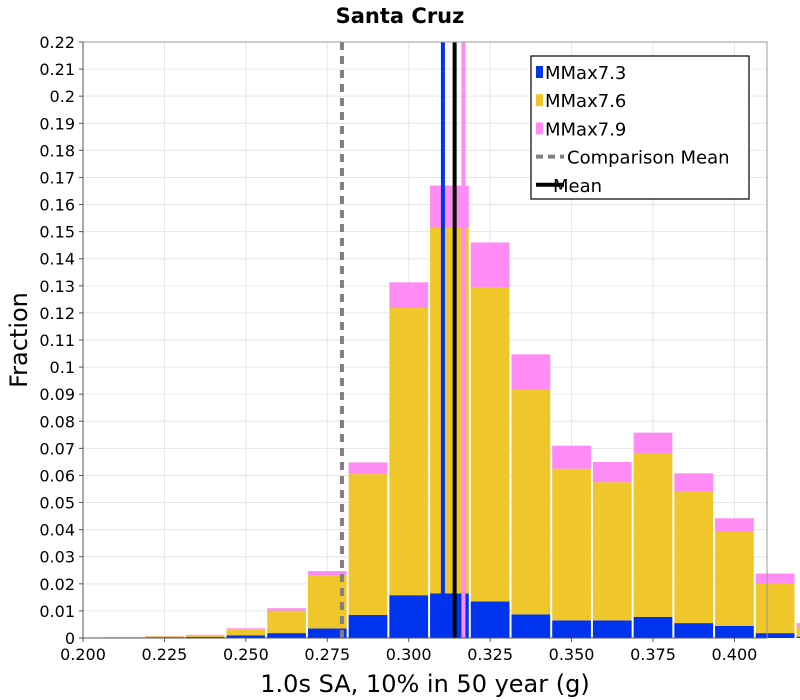  What do you see at coordinates (653, 654) in the screenshot?
I see `x-tick-label: 0.375` at bounding box center [653, 654].